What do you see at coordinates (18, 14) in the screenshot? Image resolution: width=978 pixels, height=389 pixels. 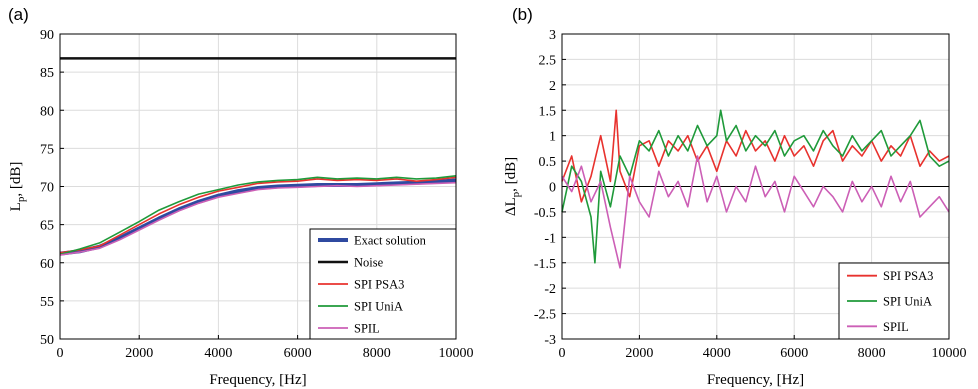 I see `panel-label: (a)` at bounding box center [18, 14].